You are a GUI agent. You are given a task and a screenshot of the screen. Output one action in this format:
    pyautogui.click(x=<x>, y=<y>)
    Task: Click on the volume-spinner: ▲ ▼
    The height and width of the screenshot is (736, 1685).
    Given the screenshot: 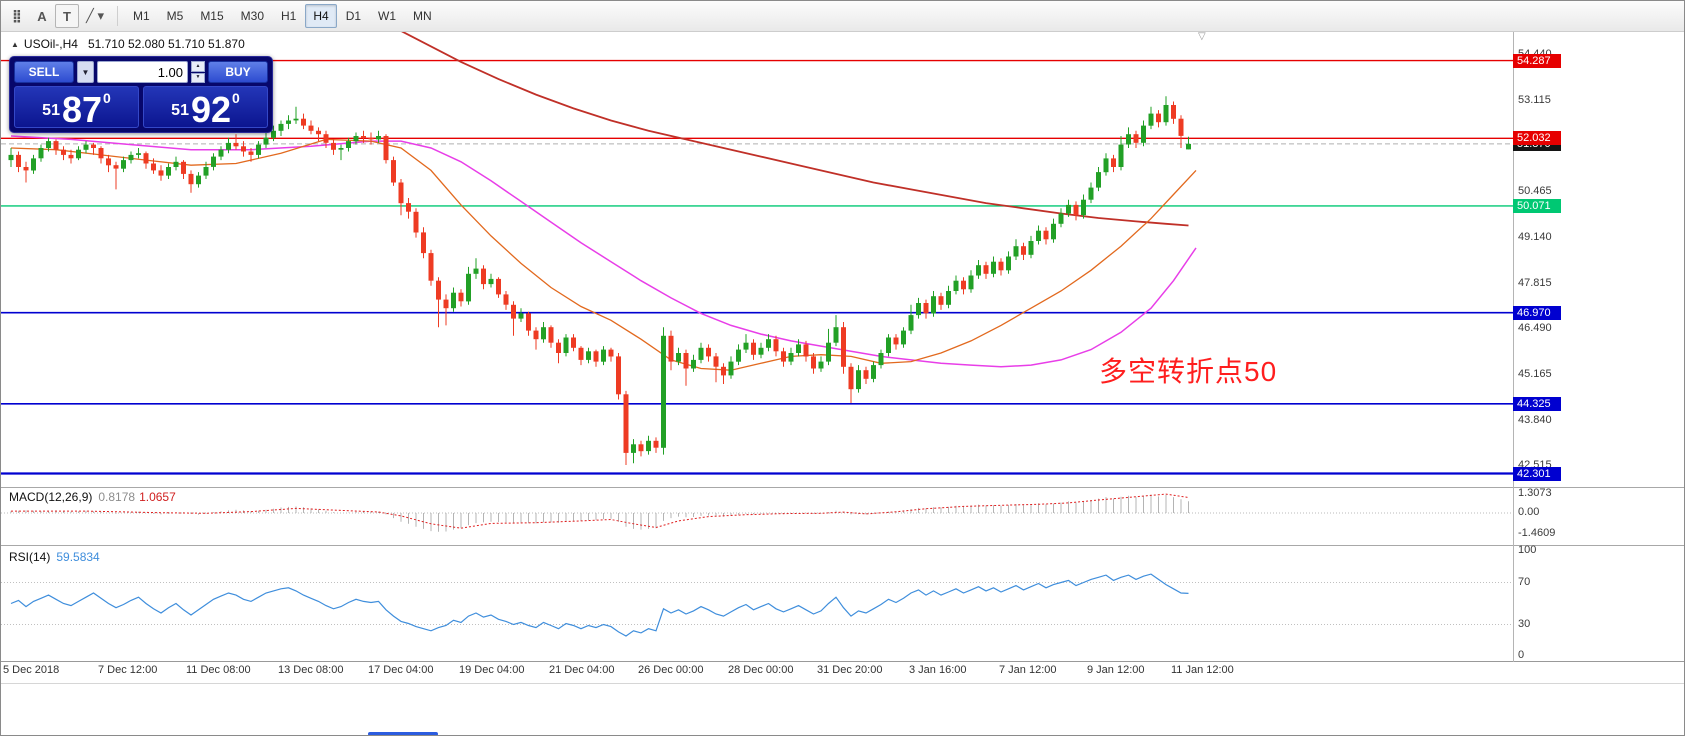 What is the action you would take?
    pyautogui.click(x=198, y=72)
    